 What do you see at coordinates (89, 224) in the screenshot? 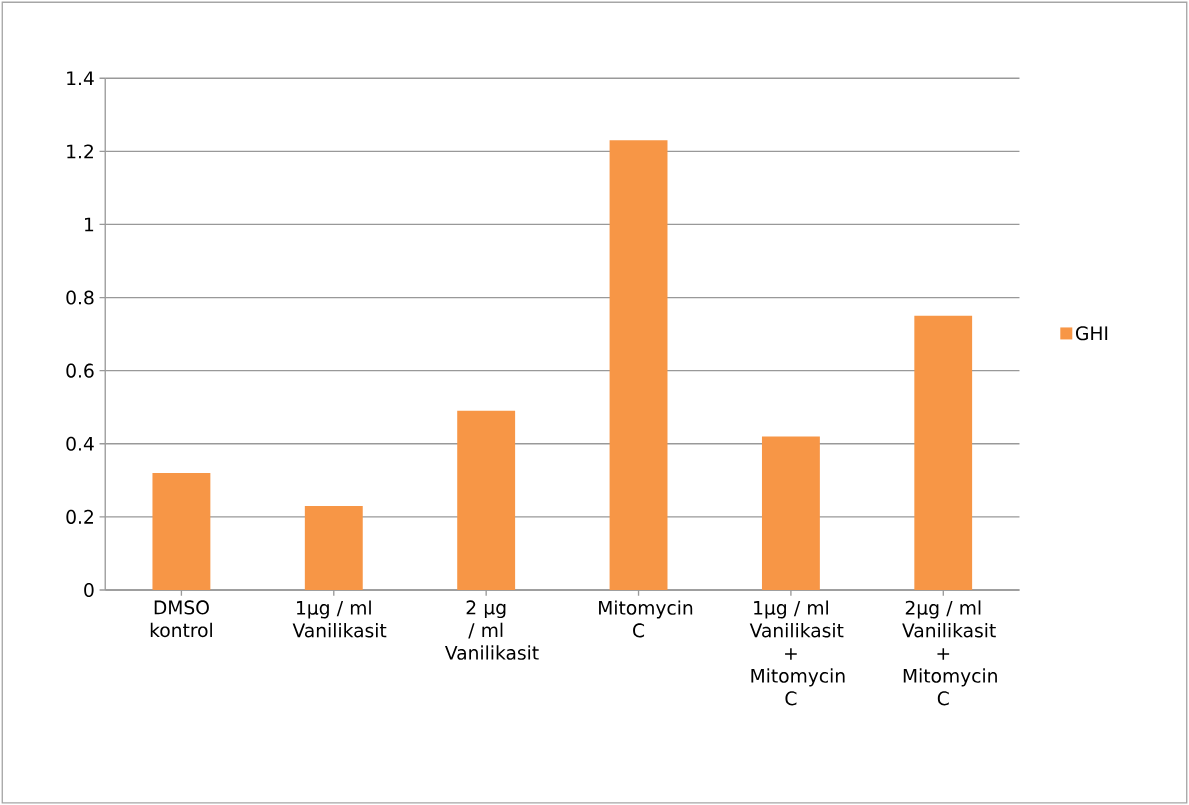
I see `y-tick-label: 1` at bounding box center [89, 224].